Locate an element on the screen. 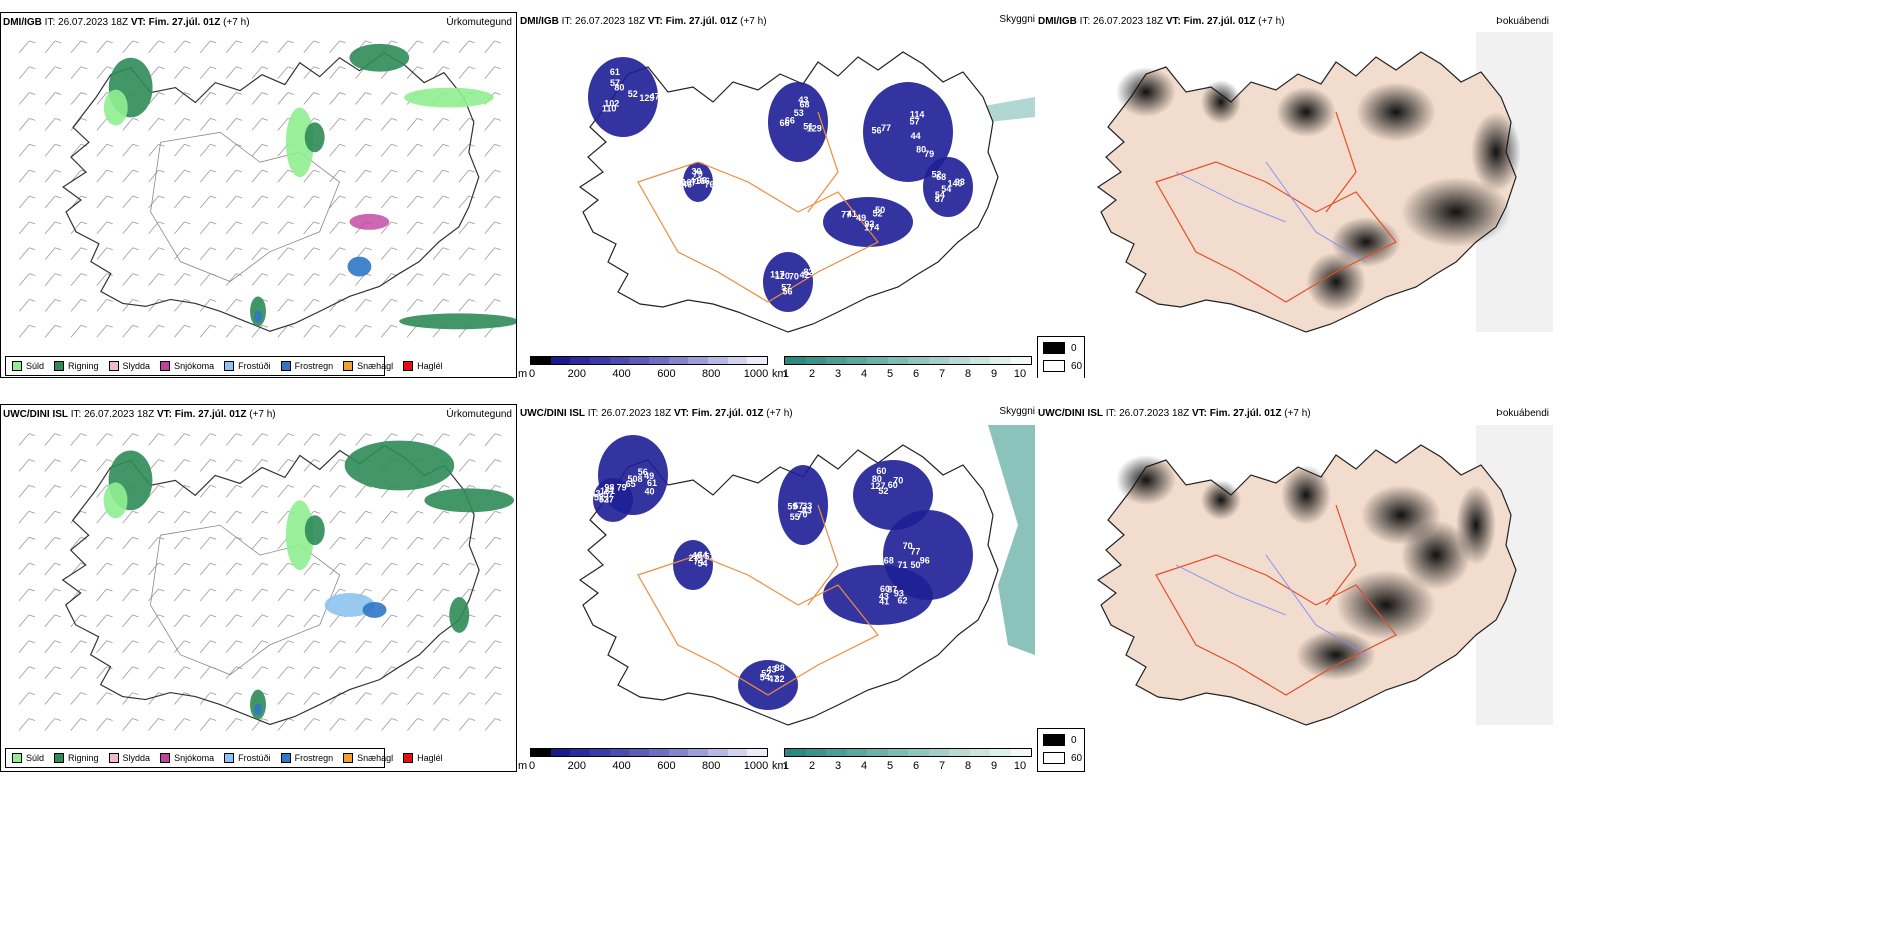 The width and height of the screenshot is (1900, 950). cloud-base-label: 83 is located at coordinates (807, 510).